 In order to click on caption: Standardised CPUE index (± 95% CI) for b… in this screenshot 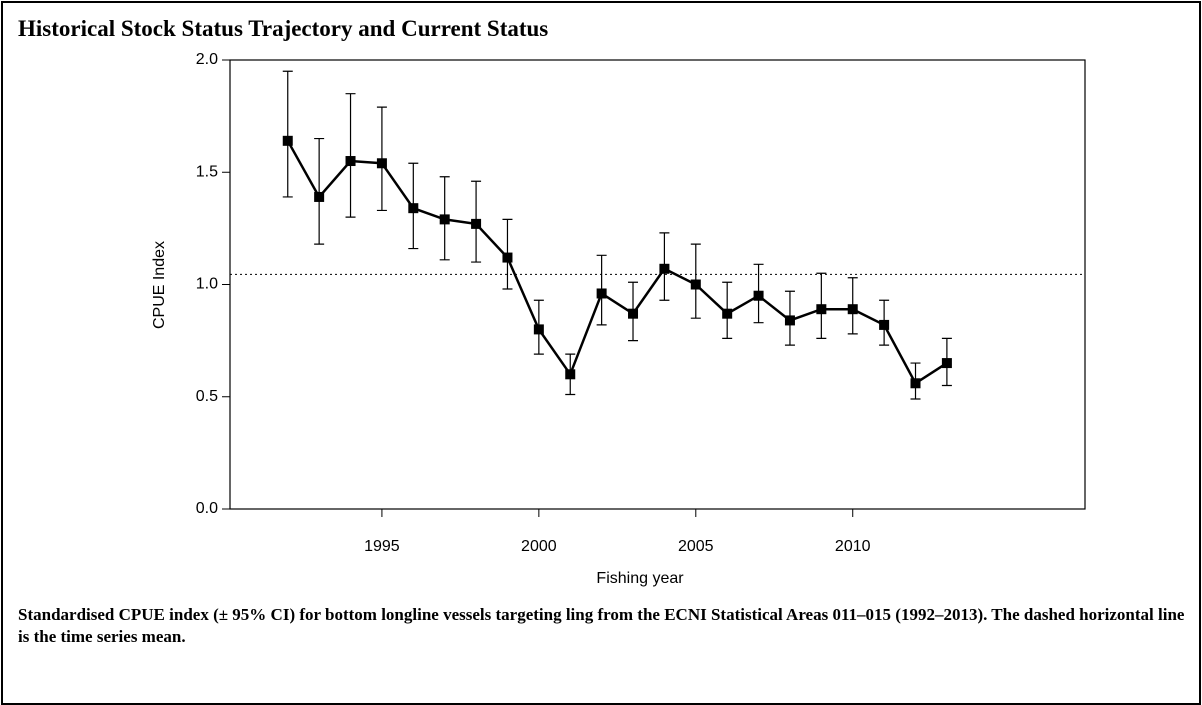, I will do `click(601, 625)`.